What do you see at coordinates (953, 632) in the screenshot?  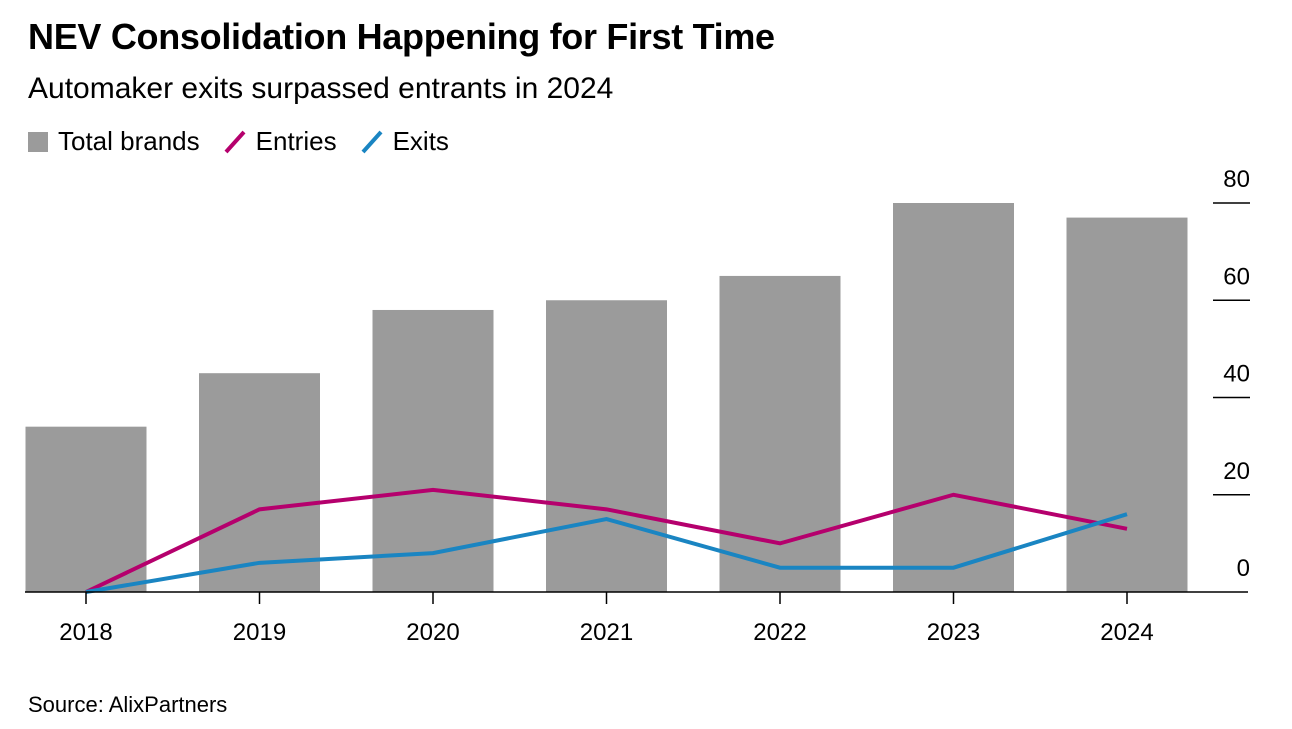 I see `x-tick-label-2023: 2023` at bounding box center [953, 632].